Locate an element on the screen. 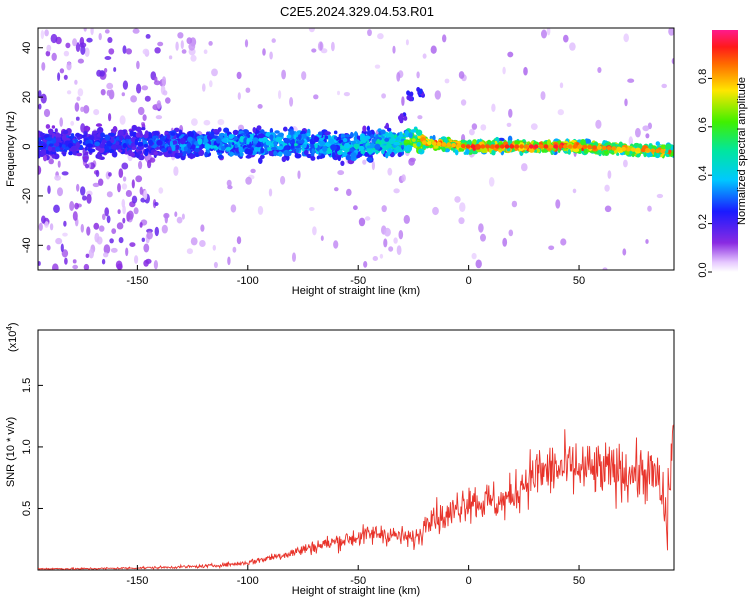 This screenshot has width=750, height=600. snr-x-tick-label: -50 is located at coordinates (358, 581).